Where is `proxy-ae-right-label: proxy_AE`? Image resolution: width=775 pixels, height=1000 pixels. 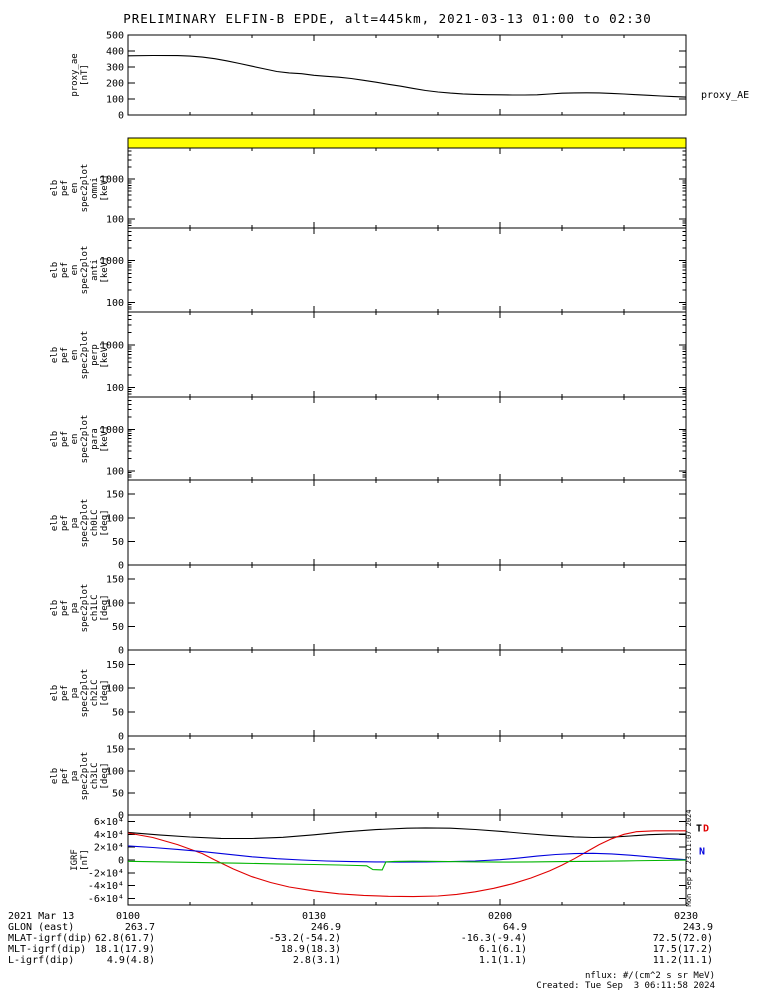
proxy-ae-right-label: proxy_AE is located at coordinates (725, 95).